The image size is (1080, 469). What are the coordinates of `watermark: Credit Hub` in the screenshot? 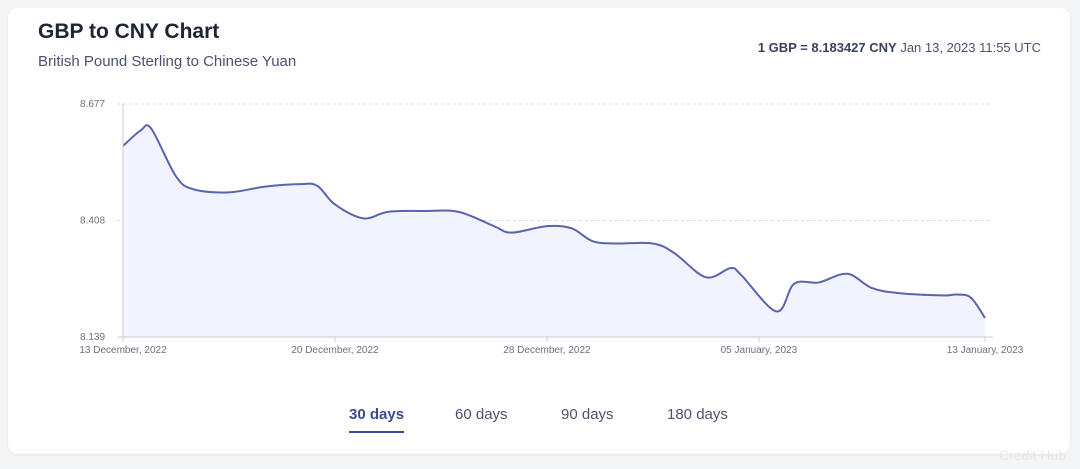 It's located at (1032, 455).